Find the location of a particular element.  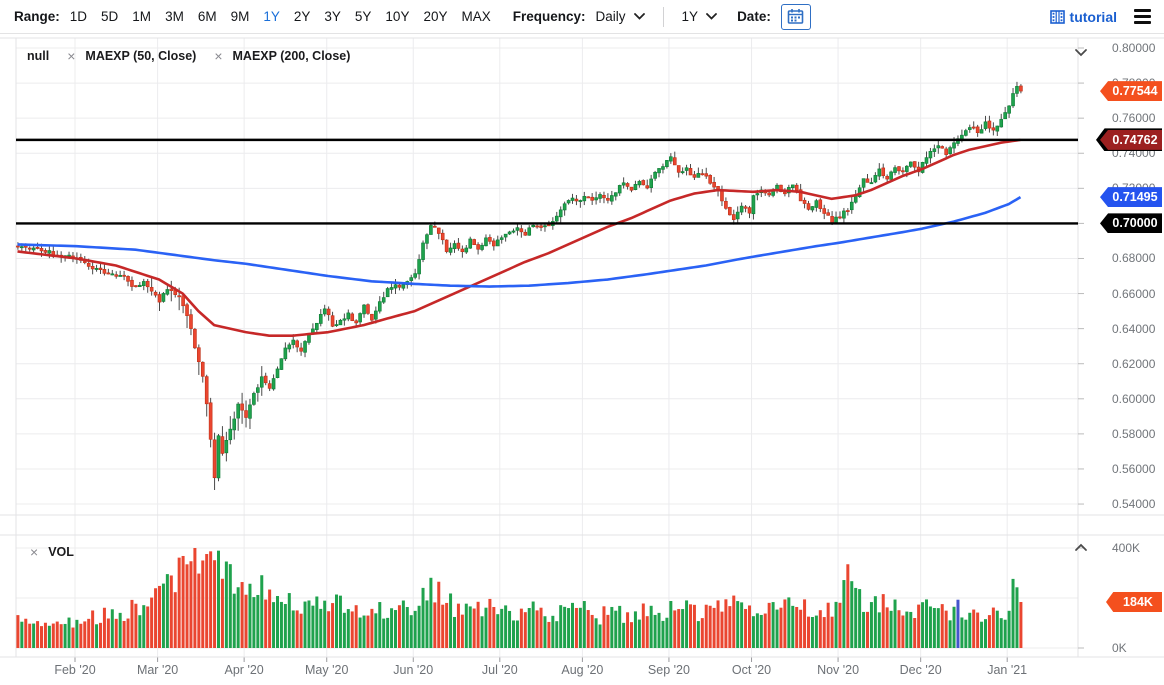

study-label-ma200: MAEXP (200, Close) is located at coordinates (291, 56).